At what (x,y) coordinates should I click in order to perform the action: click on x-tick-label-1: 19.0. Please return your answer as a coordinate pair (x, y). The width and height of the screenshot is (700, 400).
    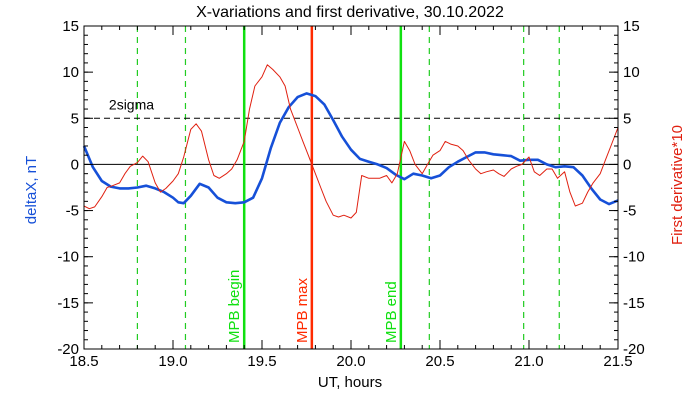
    Looking at the image, I should click on (172, 361).